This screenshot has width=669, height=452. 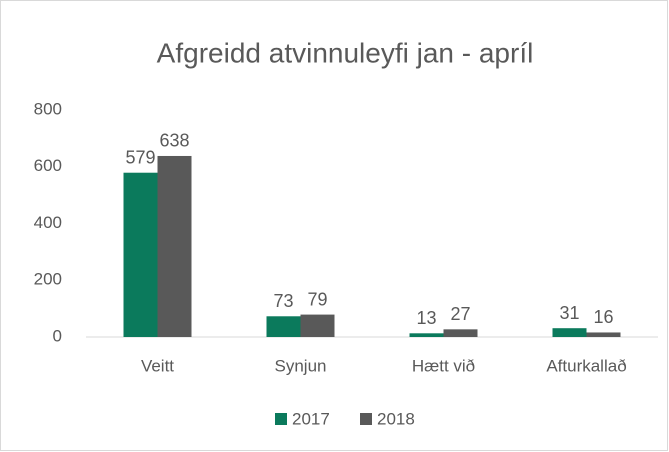 I want to click on x-tick-label: Afturkallað, so click(x=586, y=365).